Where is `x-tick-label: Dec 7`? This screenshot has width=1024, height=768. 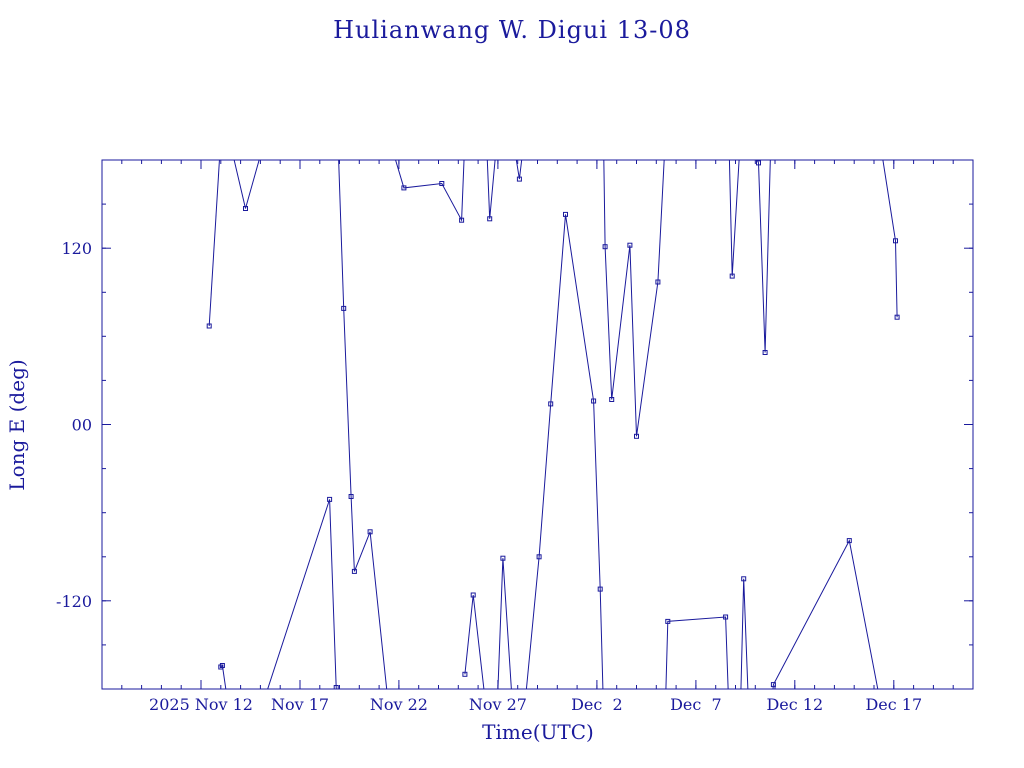
x-tick-label: Dec 7 is located at coordinates (696, 704).